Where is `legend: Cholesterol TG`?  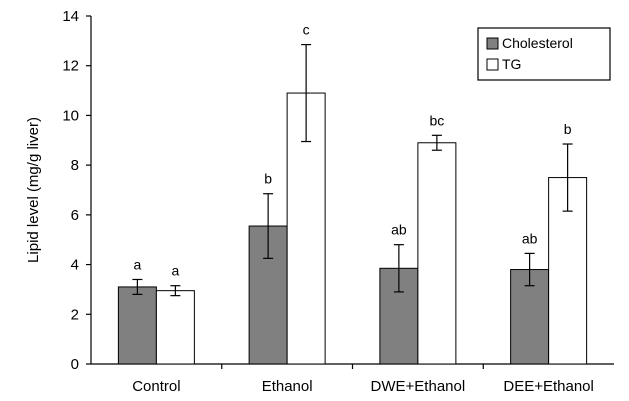 legend: Cholesterol TG is located at coordinates (544, 54).